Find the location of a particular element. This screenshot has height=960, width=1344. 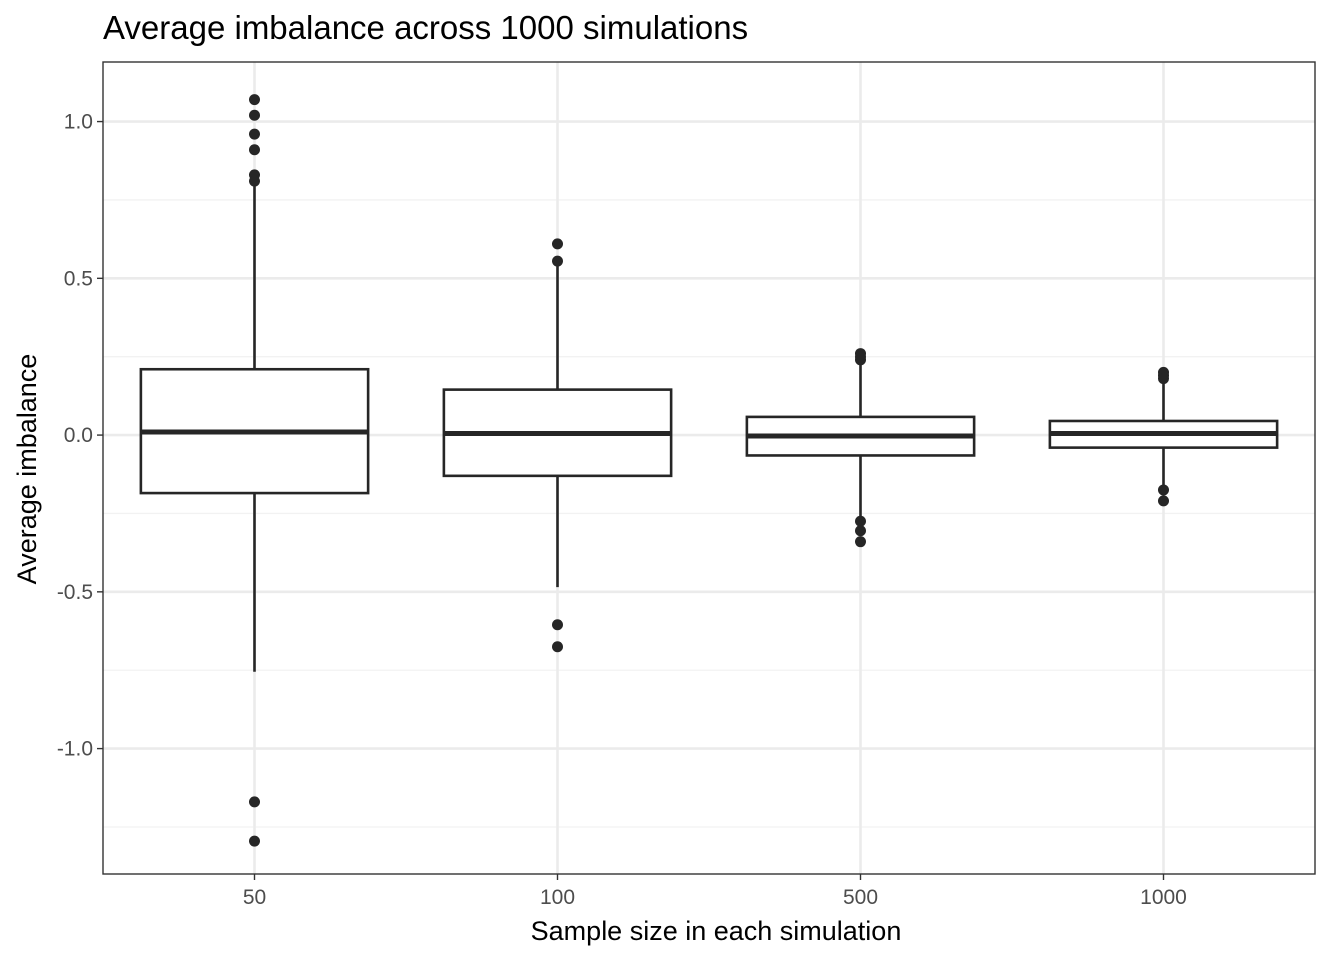

y-tick-label: 0.5 is located at coordinates (78, 278).